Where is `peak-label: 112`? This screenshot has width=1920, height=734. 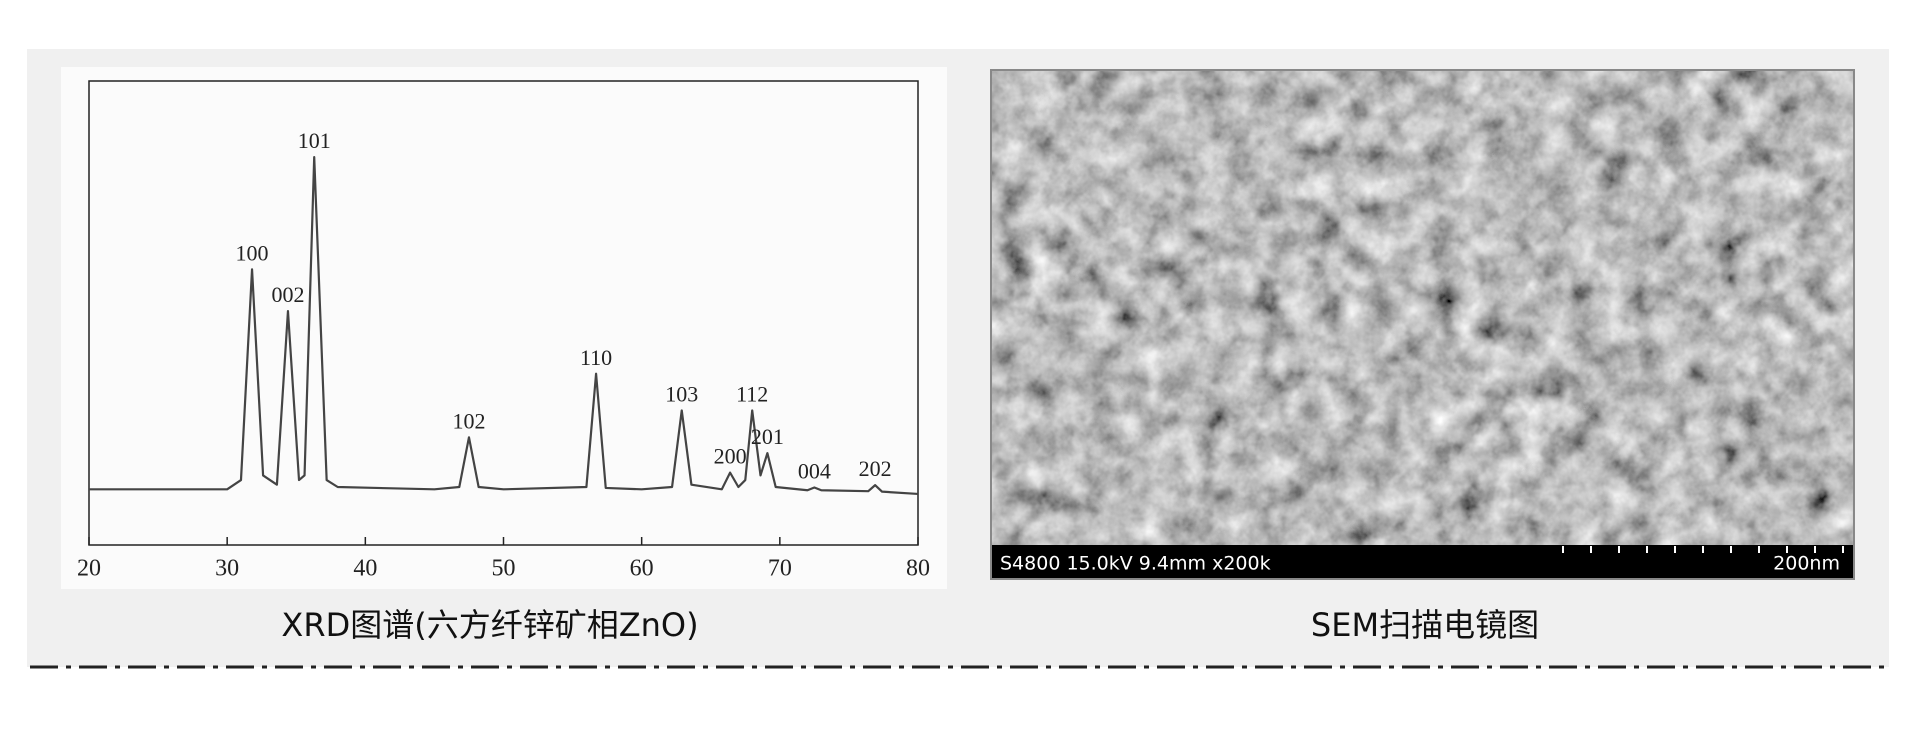
peak-label: 112 is located at coordinates (752, 393).